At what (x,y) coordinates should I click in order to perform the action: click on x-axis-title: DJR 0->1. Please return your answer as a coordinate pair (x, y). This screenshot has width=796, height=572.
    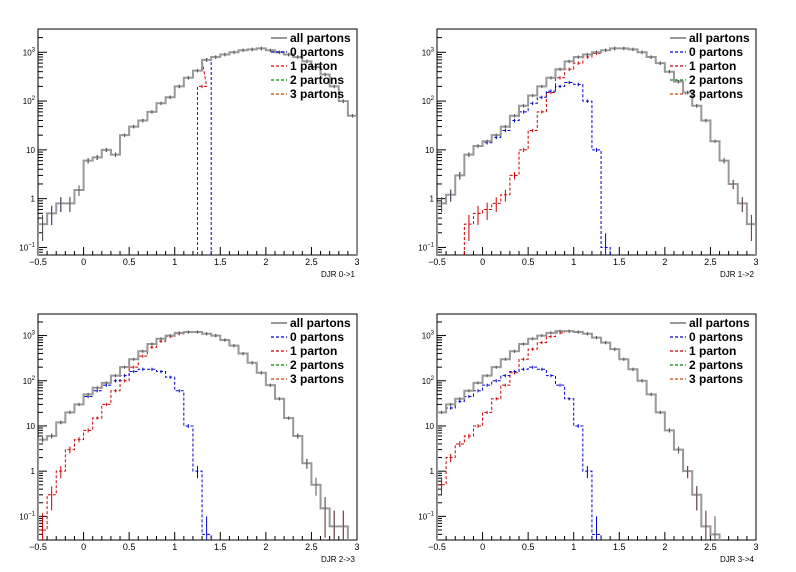
    Looking at the image, I should click on (338, 274).